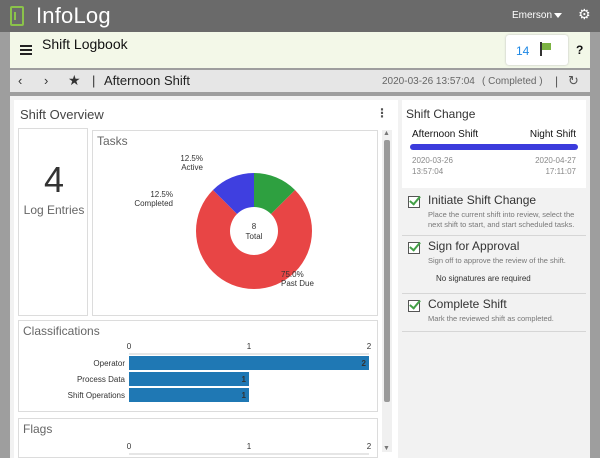 Image resolution: width=600 pixels, height=458 pixels. Describe the element at coordinates (74, 80) in the screenshot. I see `star-icon: ★` at that location.